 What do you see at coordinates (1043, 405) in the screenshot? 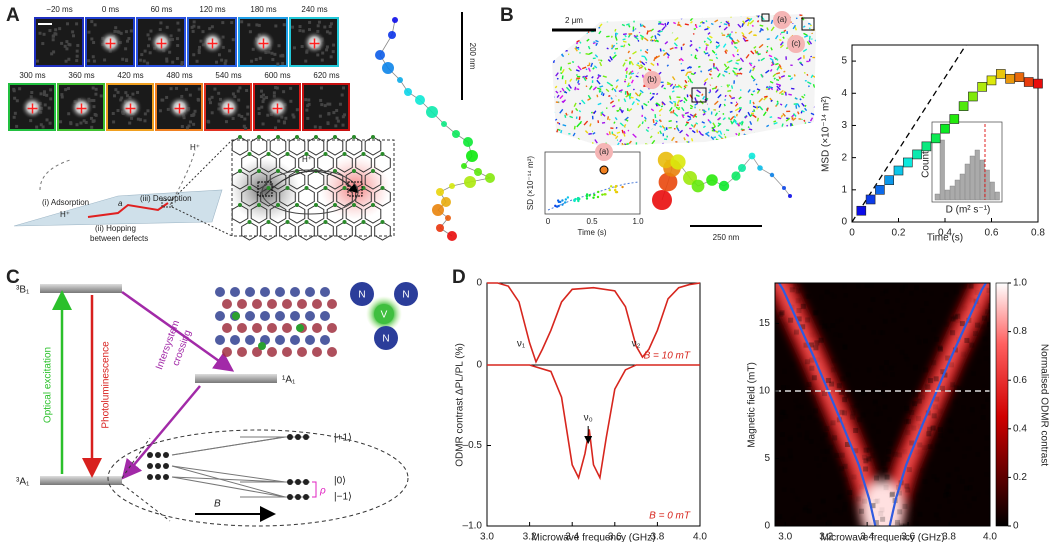
I see `colorbar-label: Normalised ODMR contrast` at bounding box center [1043, 405].